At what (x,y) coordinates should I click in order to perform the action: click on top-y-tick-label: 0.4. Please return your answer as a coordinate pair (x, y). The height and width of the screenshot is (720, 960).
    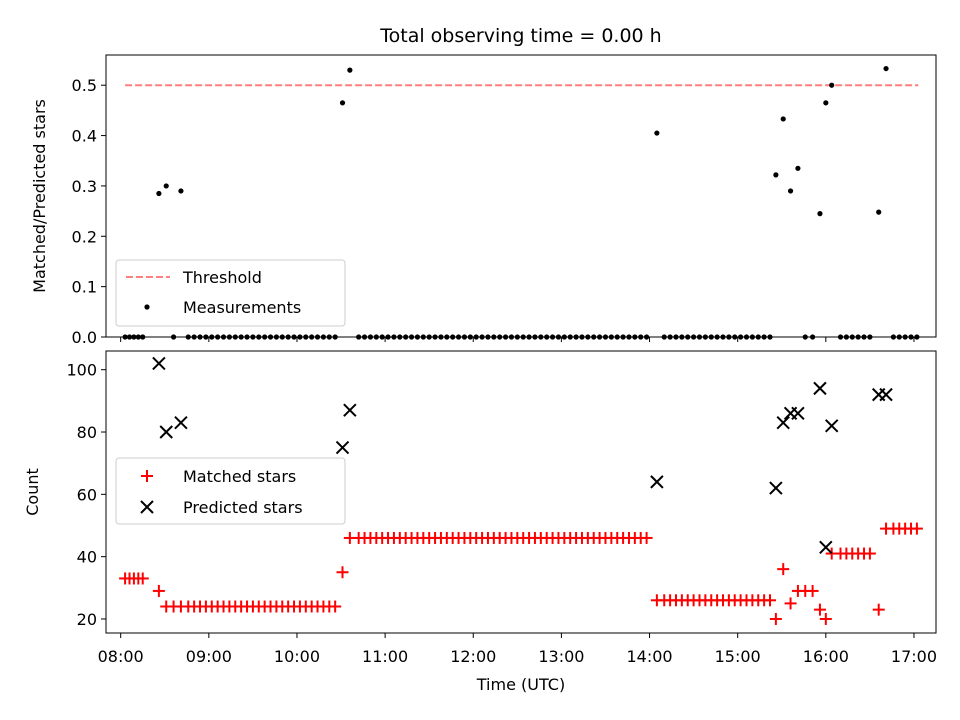
    Looking at the image, I should click on (84, 136).